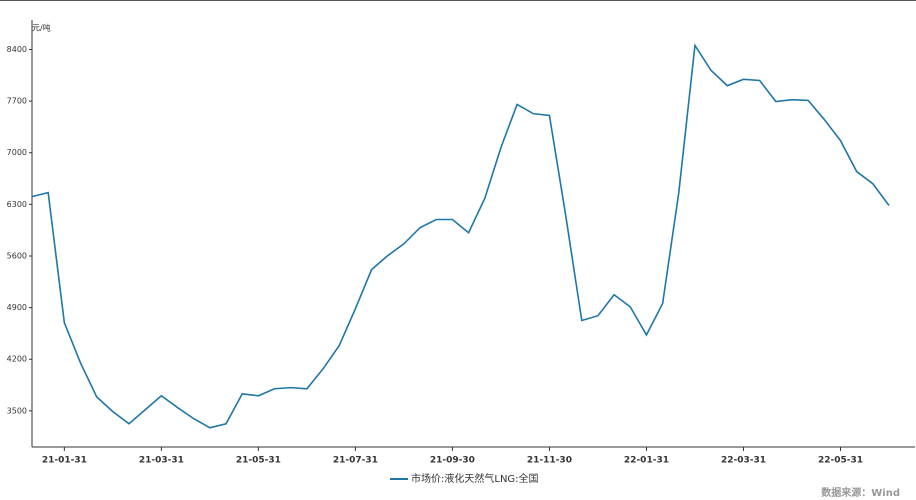 This screenshot has height=500, width=916. I want to click on y-tick-label: 7000, so click(17, 152).